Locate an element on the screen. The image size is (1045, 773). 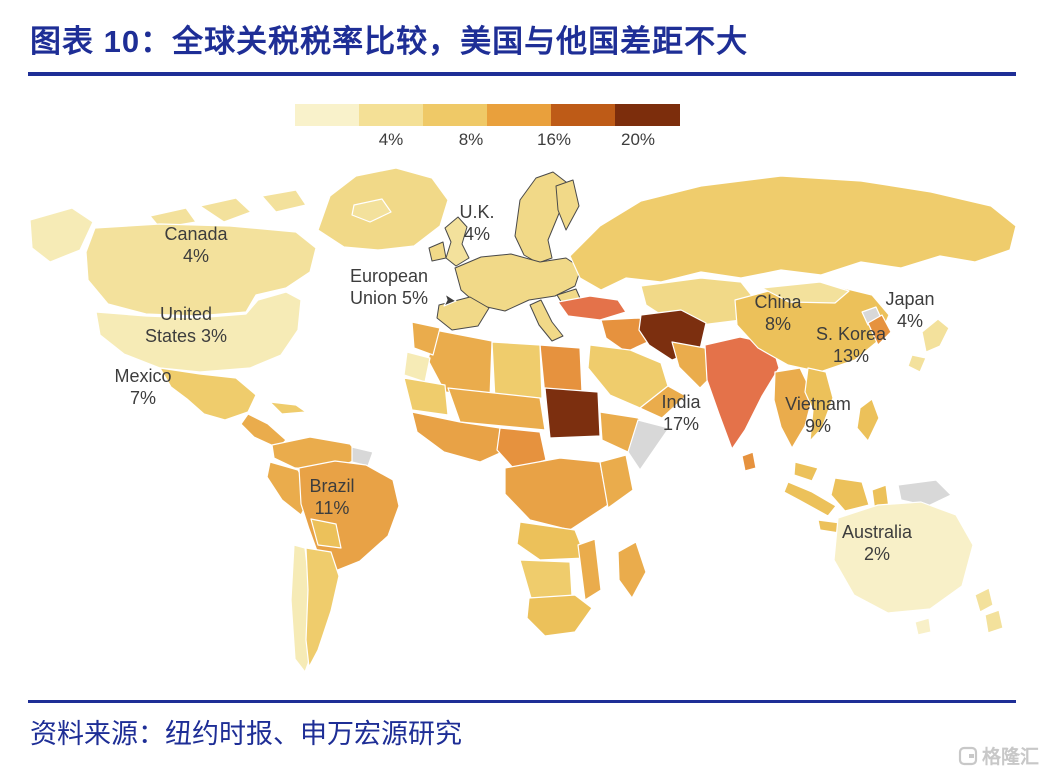
legend-tick: 20% is located at coordinates (638, 139).